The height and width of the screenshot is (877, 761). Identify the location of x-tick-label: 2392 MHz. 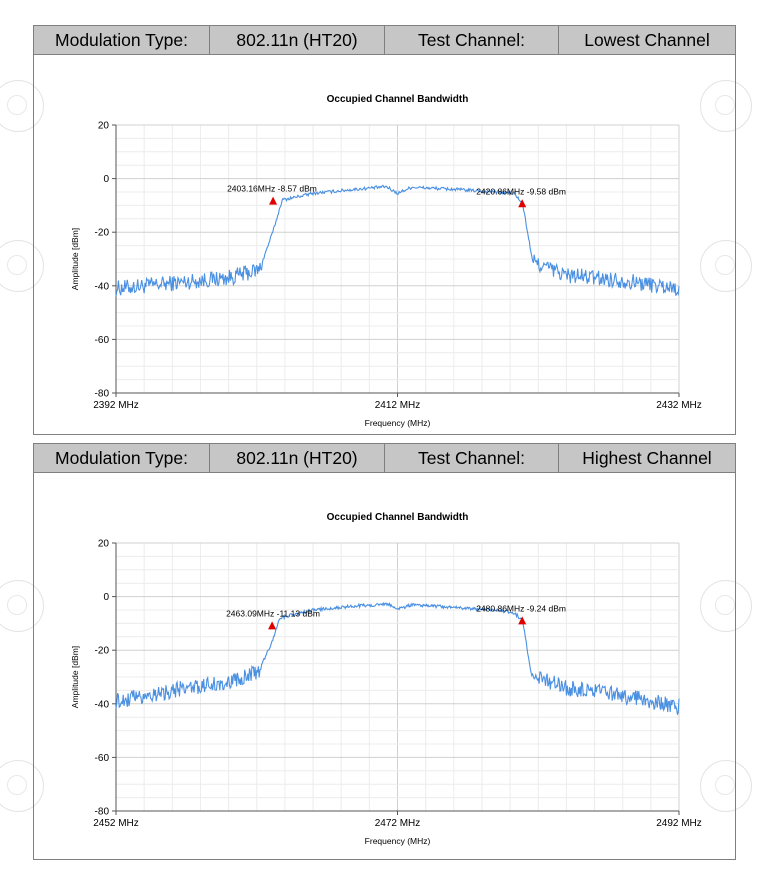
(116, 405).